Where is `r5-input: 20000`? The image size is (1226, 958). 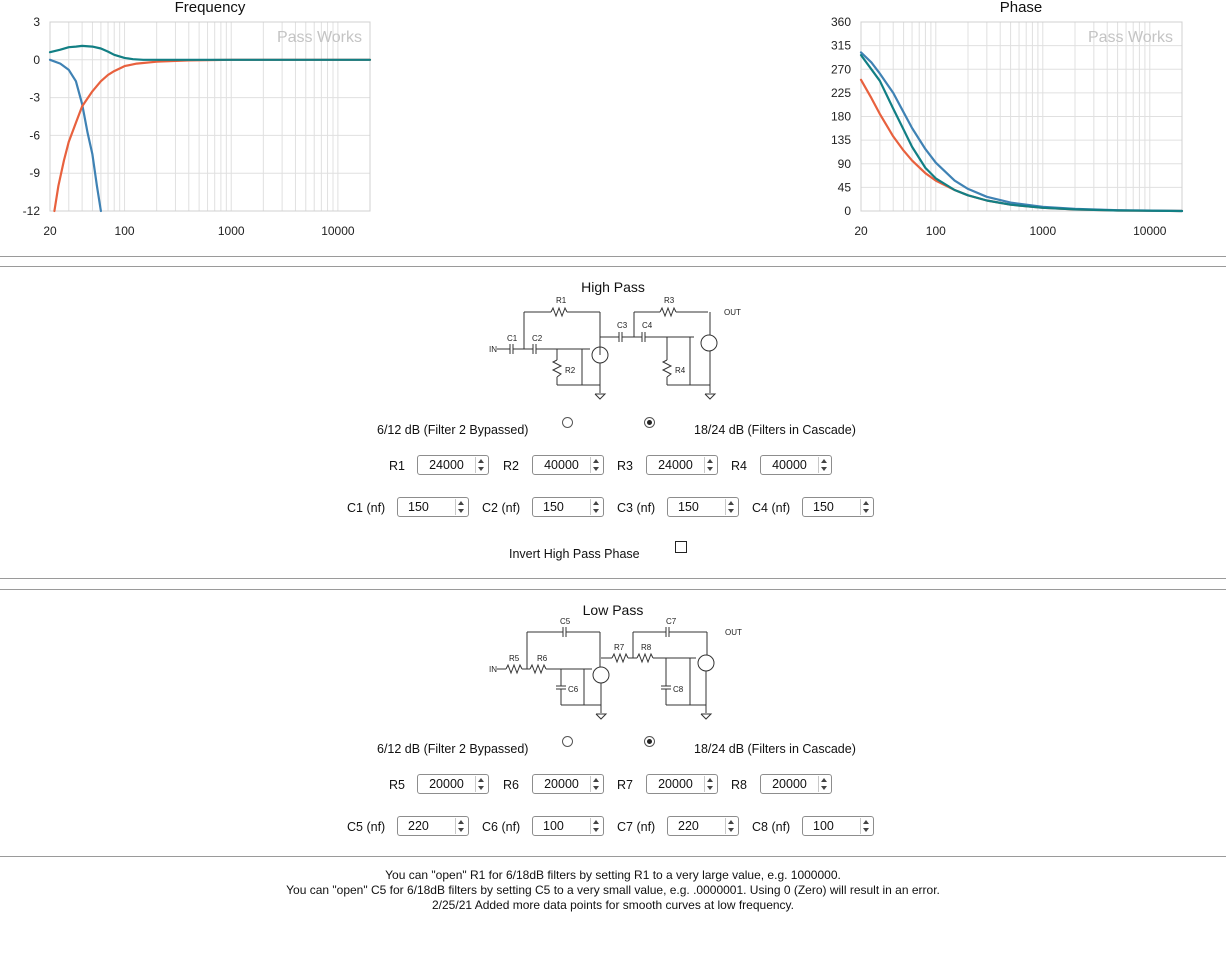
r5-input: 20000 is located at coordinates (453, 784).